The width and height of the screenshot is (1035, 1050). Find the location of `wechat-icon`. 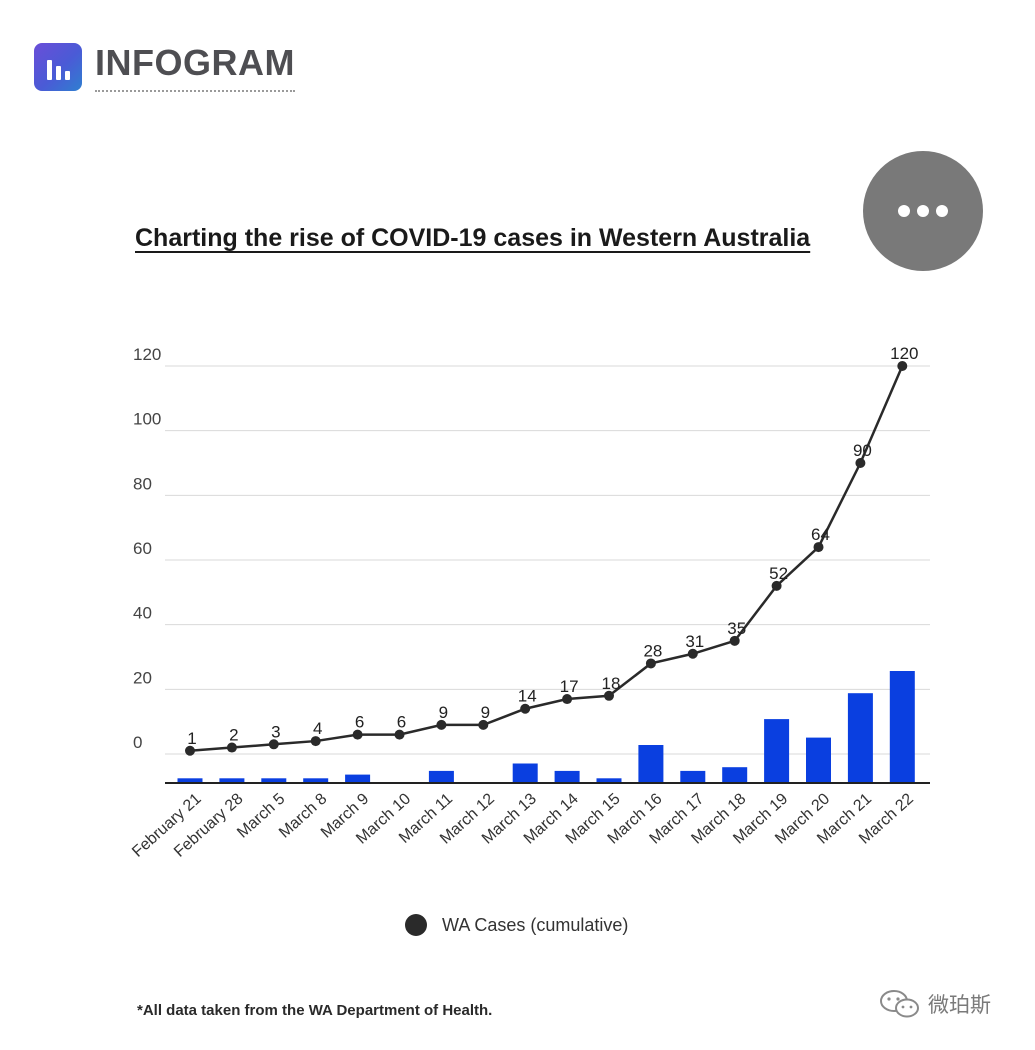

wechat-icon is located at coordinates (899, 1004).